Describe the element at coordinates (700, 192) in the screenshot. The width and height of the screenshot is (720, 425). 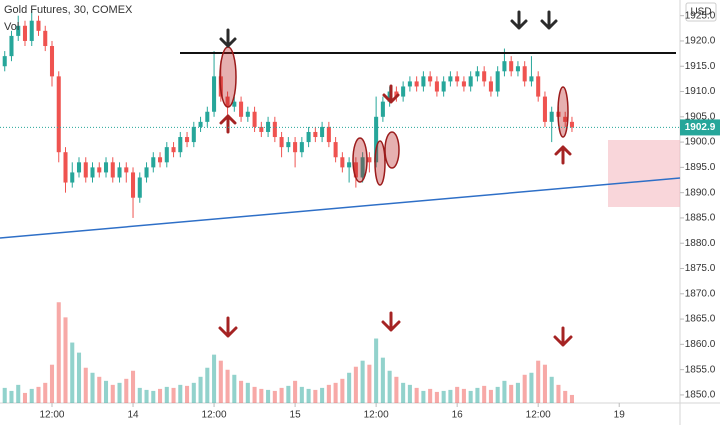
I see `y-tick-label: 1890.0` at that location.